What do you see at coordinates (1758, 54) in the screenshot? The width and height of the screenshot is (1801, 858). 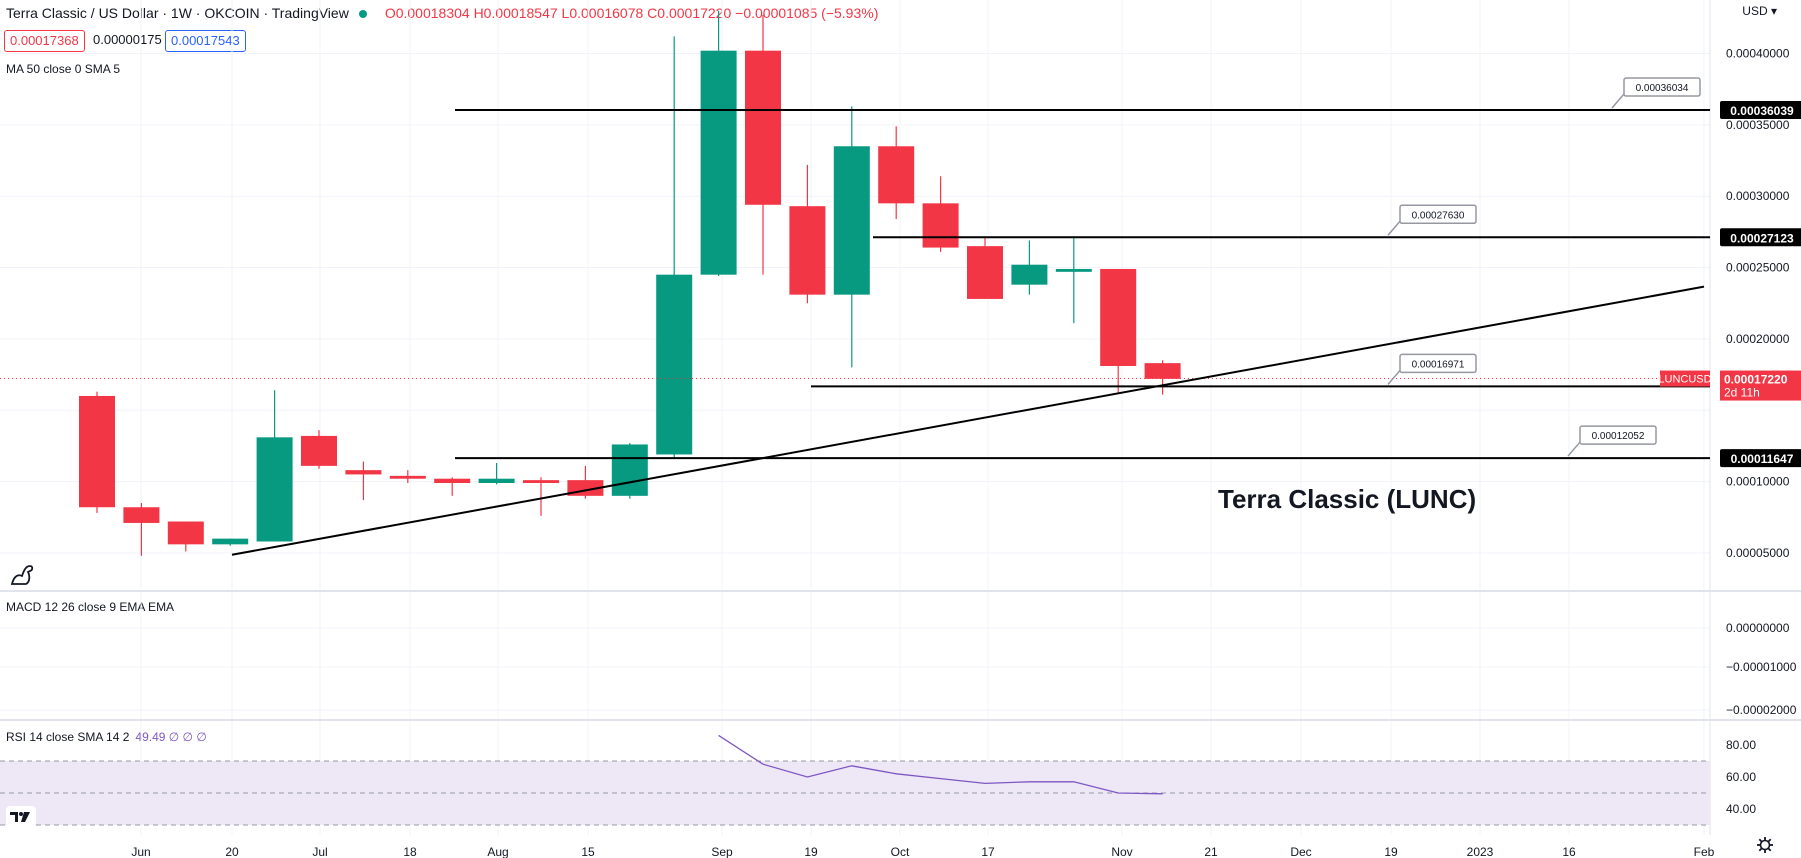 I see `y-tick-label: 0.00040000` at bounding box center [1758, 54].